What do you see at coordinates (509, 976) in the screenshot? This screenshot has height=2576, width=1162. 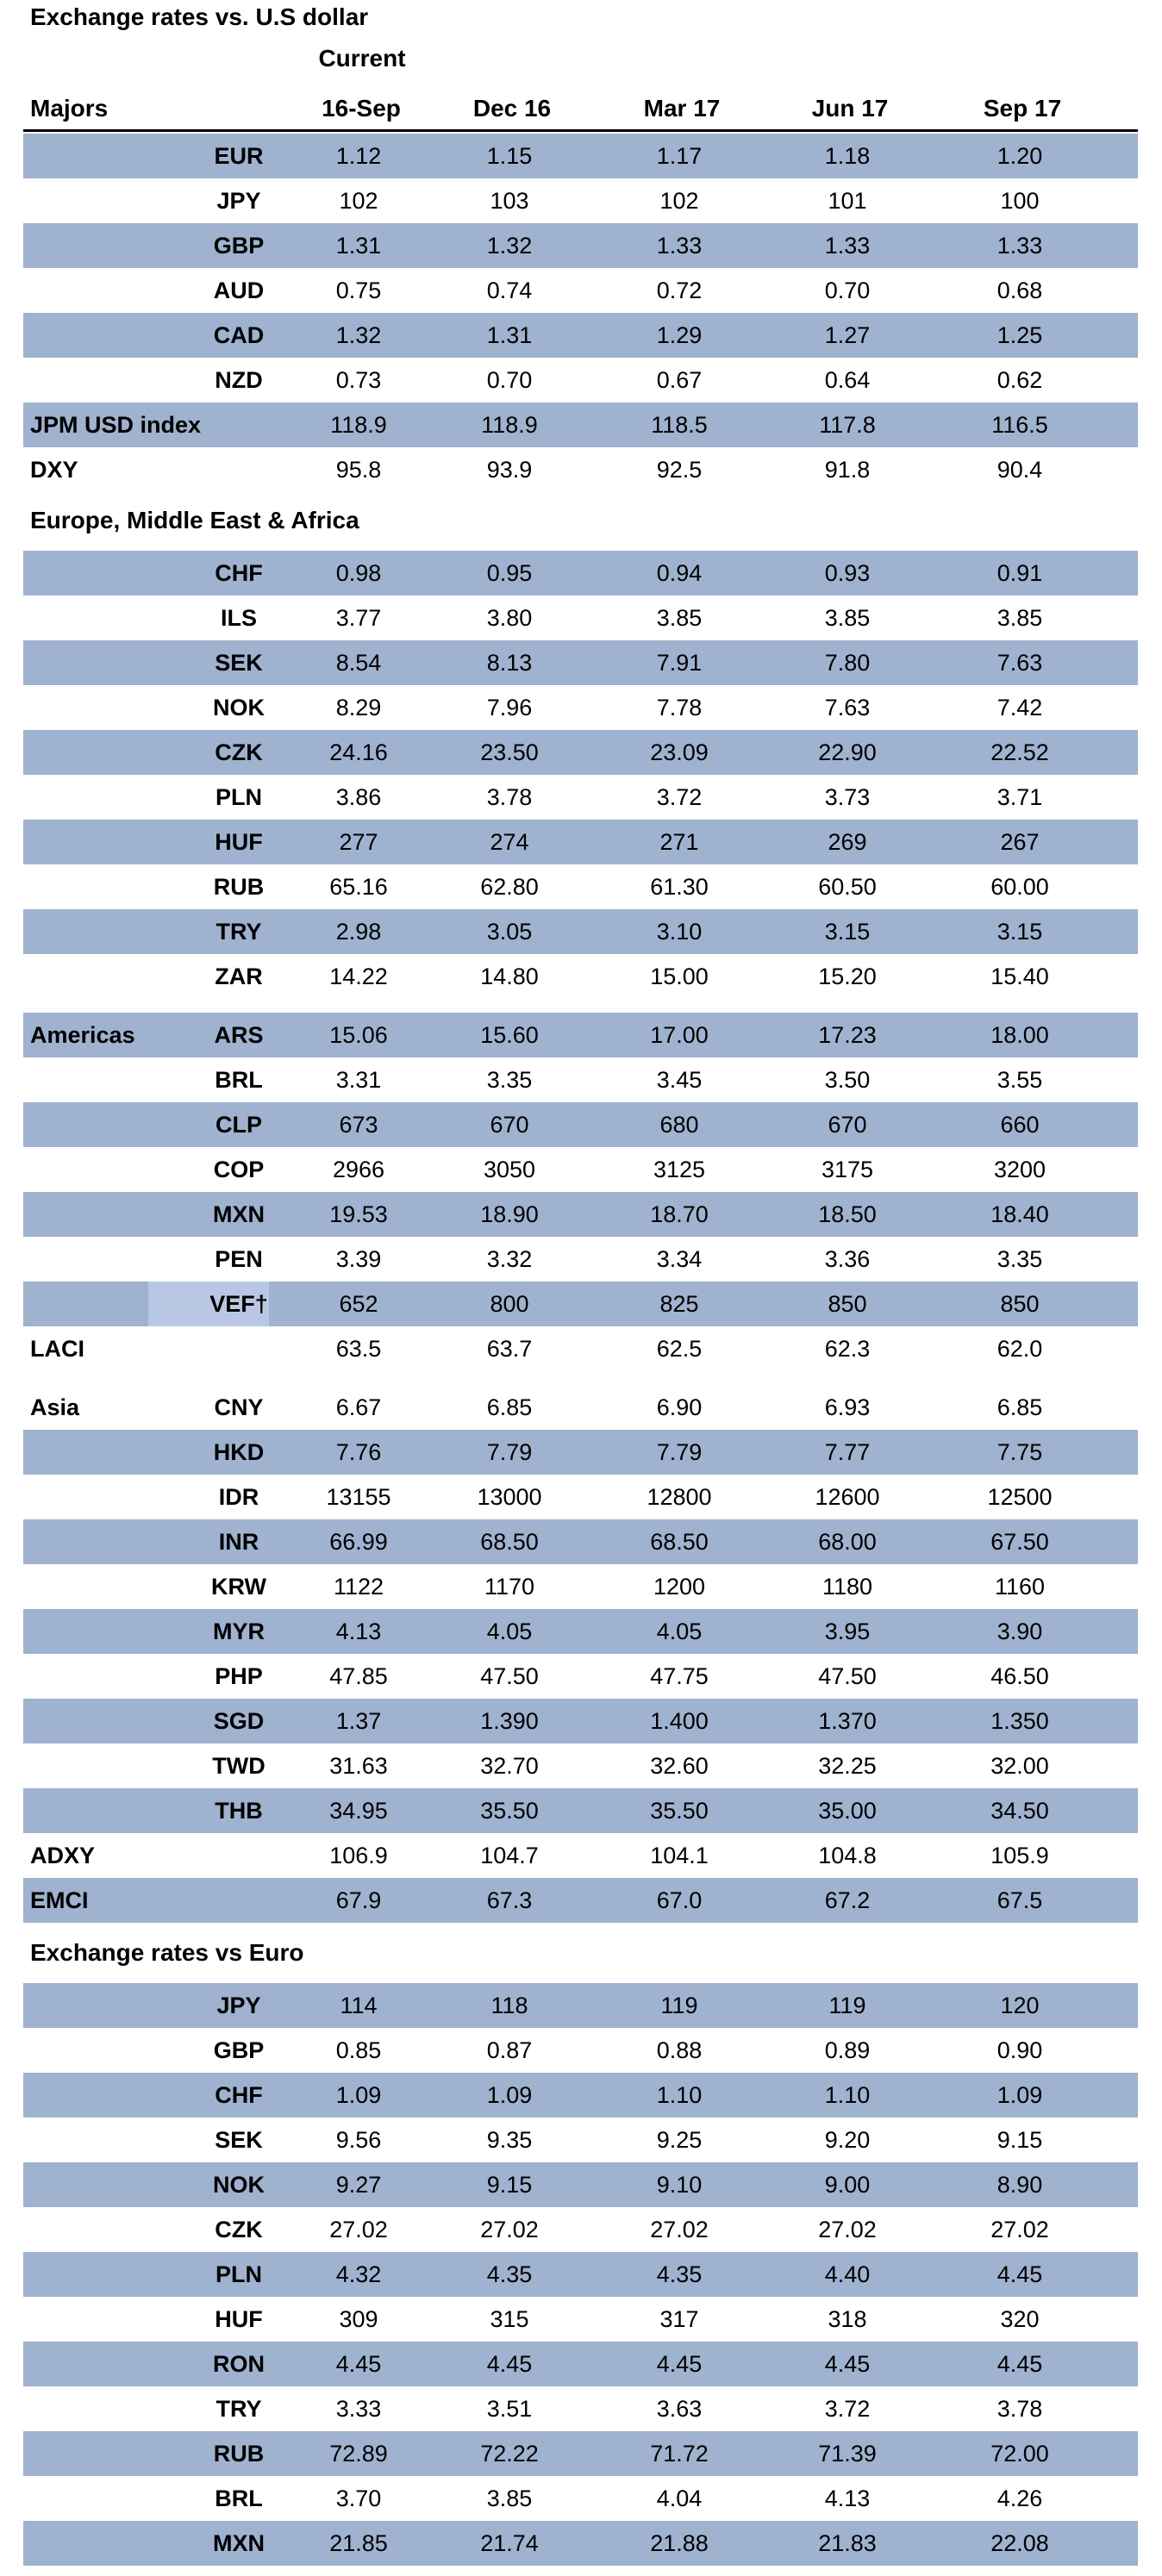 I see `rate-value: 14.80` at bounding box center [509, 976].